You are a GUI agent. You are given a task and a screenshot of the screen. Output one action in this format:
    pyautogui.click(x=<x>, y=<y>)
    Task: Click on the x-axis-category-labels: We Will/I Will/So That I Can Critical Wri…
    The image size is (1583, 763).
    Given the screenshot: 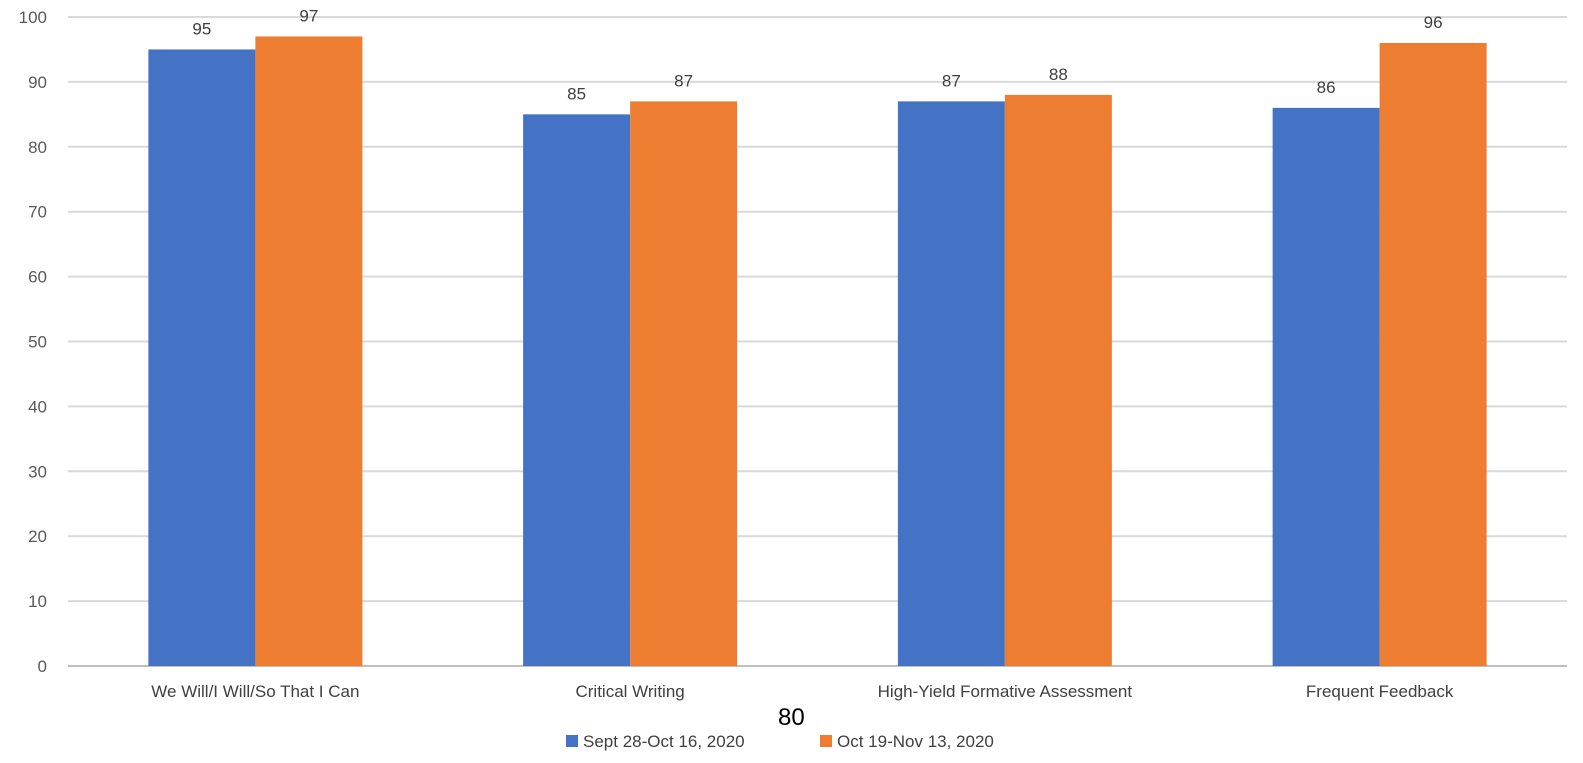 What is the action you would take?
    pyautogui.click(x=802, y=691)
    